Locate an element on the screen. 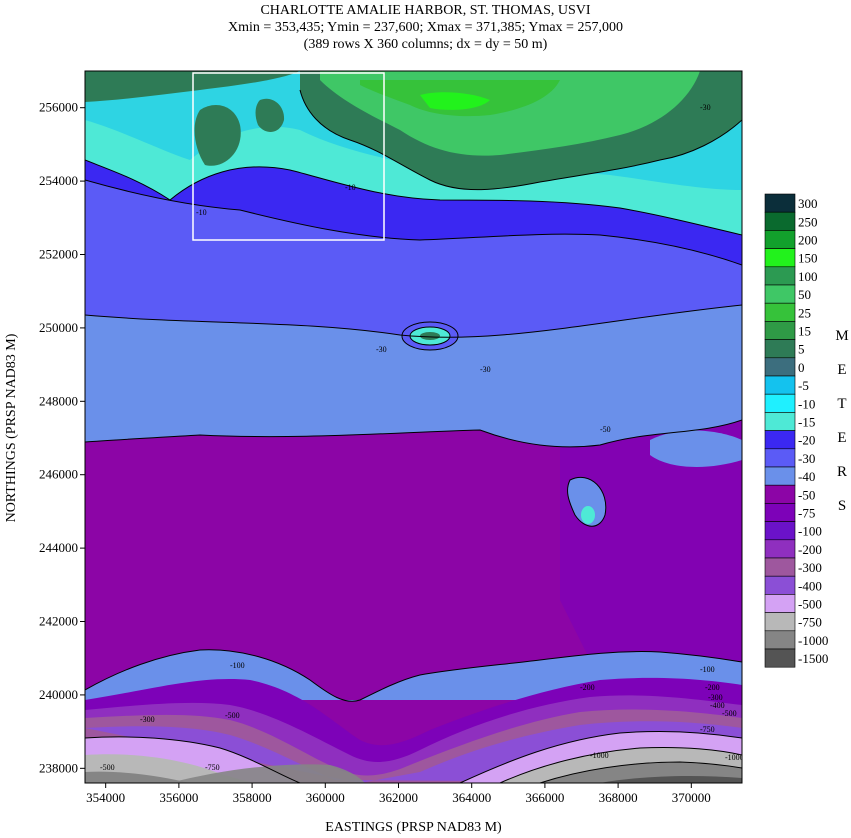 The width and height of the screenshot is (851, 838). y-axis-label: NORTHINGS (PRSP NAD83 M) is located at coordinates (11, 428).